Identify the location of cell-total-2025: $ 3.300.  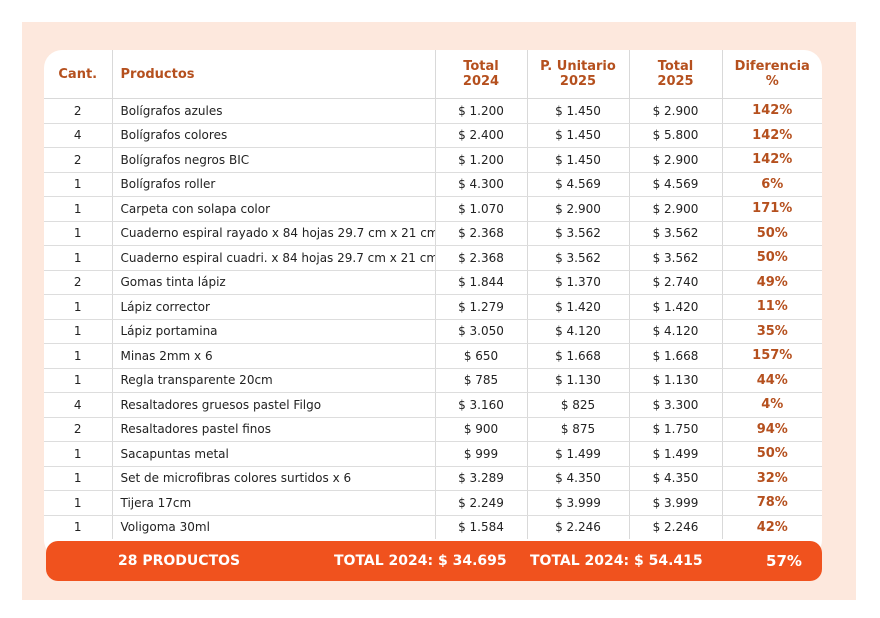
(675, 405).